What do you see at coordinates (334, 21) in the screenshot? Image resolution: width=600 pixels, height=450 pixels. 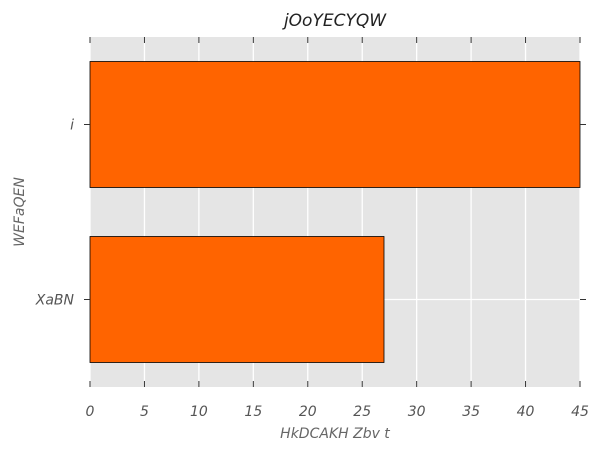 I see `chart-title: jOoYECYQW` at bounding box center [334, 21].